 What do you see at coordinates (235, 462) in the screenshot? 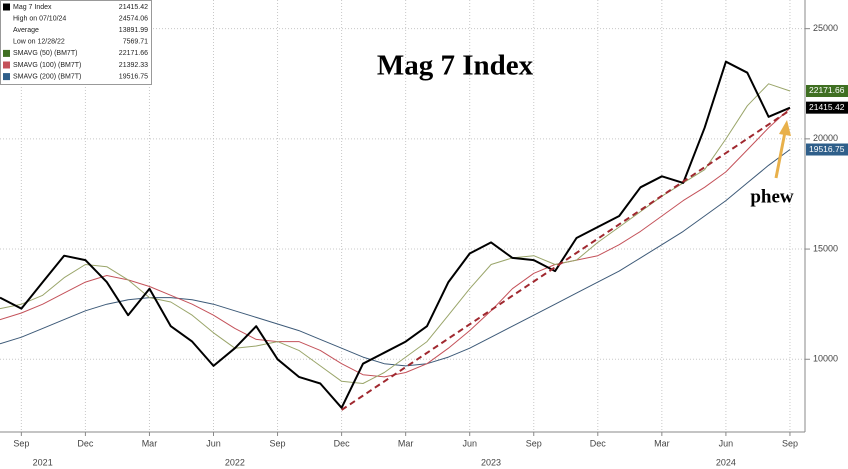
I see `year-label: 2022` at bounding box center [235, 462].